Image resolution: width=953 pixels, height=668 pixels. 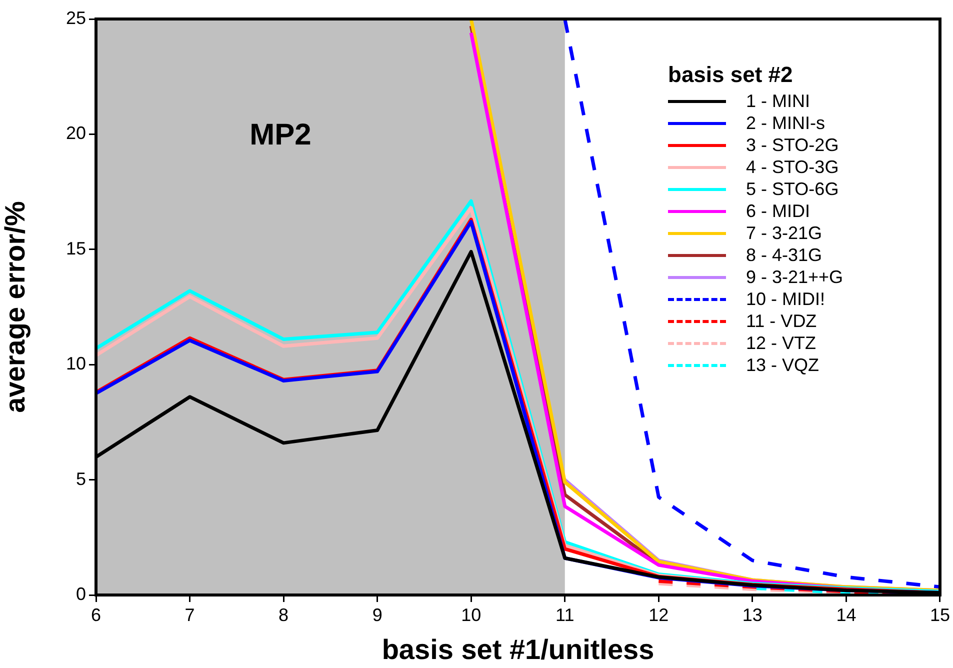 What do you see at coordinates (781, 343) in the screenshot?
I see `legend-label: 12 - VTZ` at bounding box center [781, 343].